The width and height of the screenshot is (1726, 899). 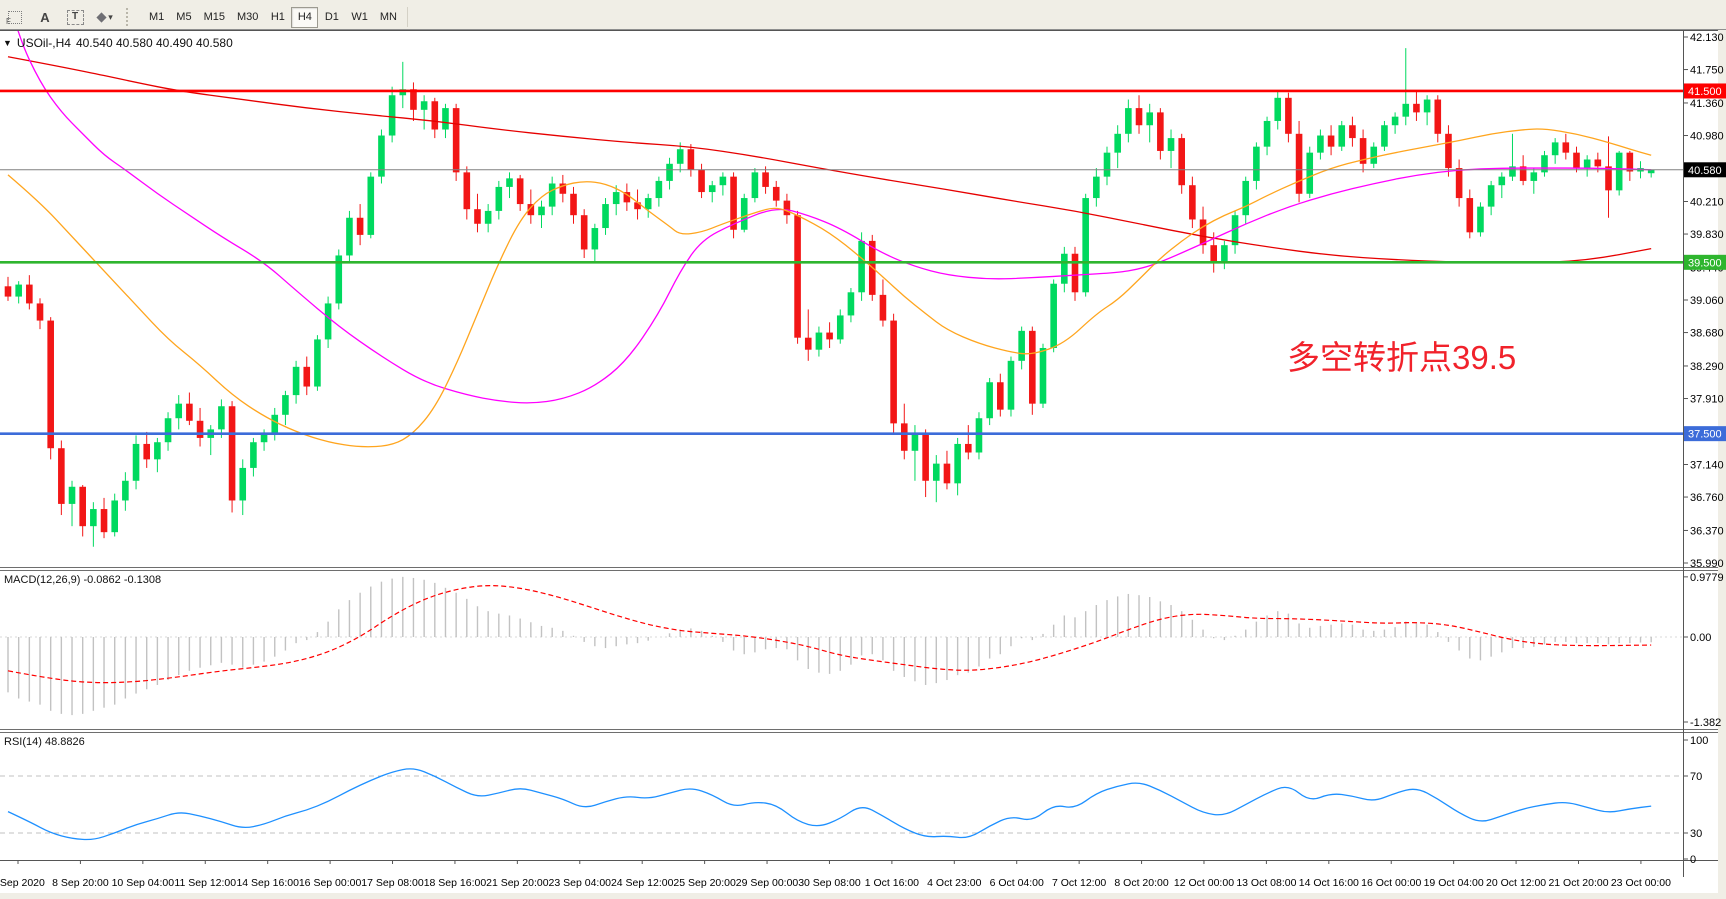 What do you see at coordinates (704, 883) in the screenshot?
I see `date-label: 25 Sep 20:00` at bounding box center [704, 883].